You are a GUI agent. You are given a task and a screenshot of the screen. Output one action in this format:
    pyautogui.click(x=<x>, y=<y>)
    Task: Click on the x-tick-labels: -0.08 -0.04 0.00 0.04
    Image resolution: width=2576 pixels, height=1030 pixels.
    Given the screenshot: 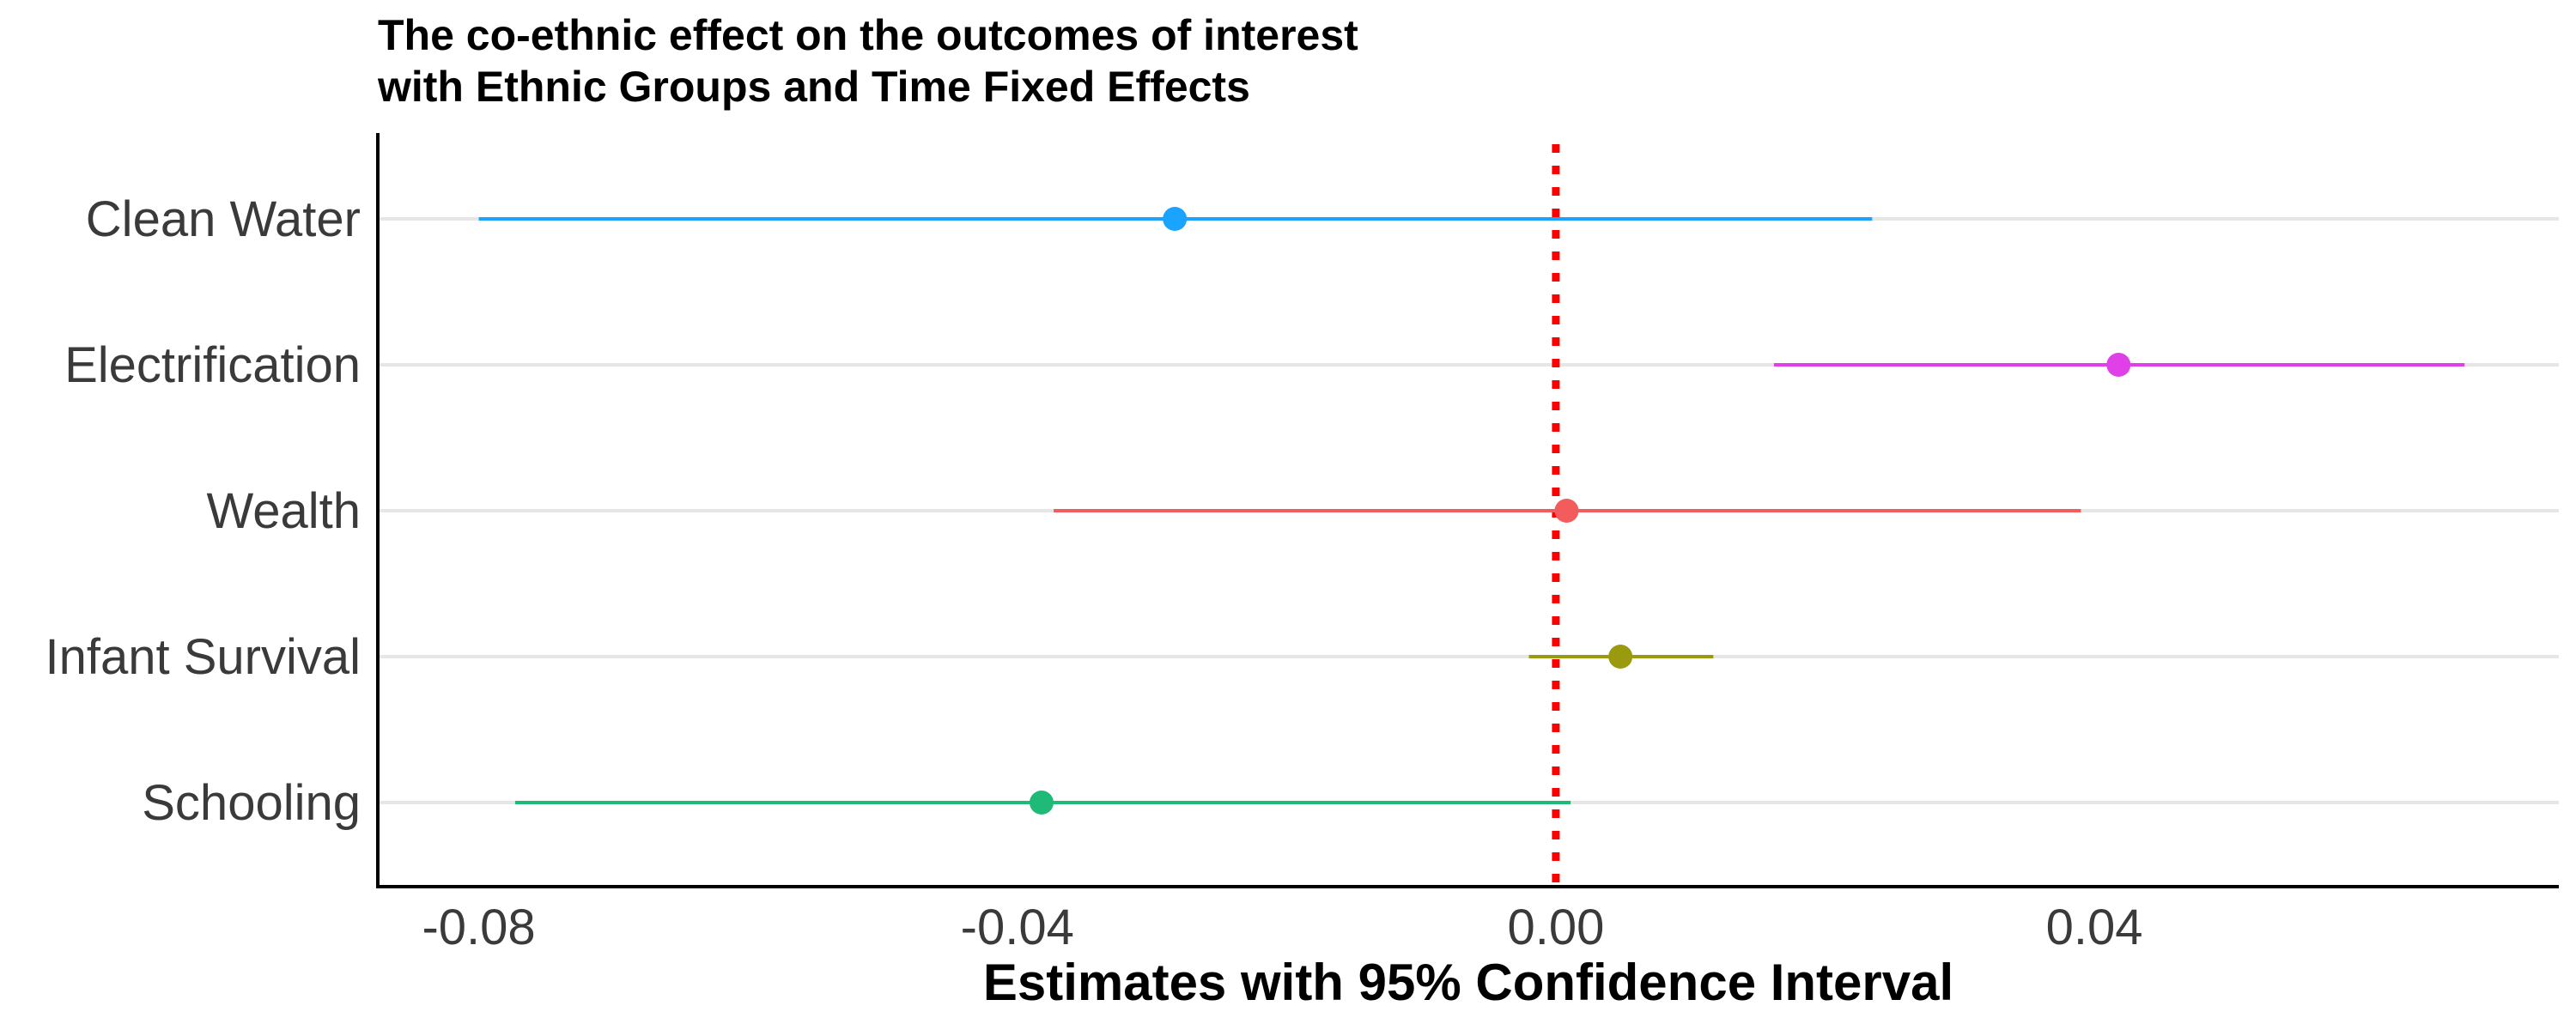 What is the action you would take?
    pyautogui.click(x=1282, y=927)
    